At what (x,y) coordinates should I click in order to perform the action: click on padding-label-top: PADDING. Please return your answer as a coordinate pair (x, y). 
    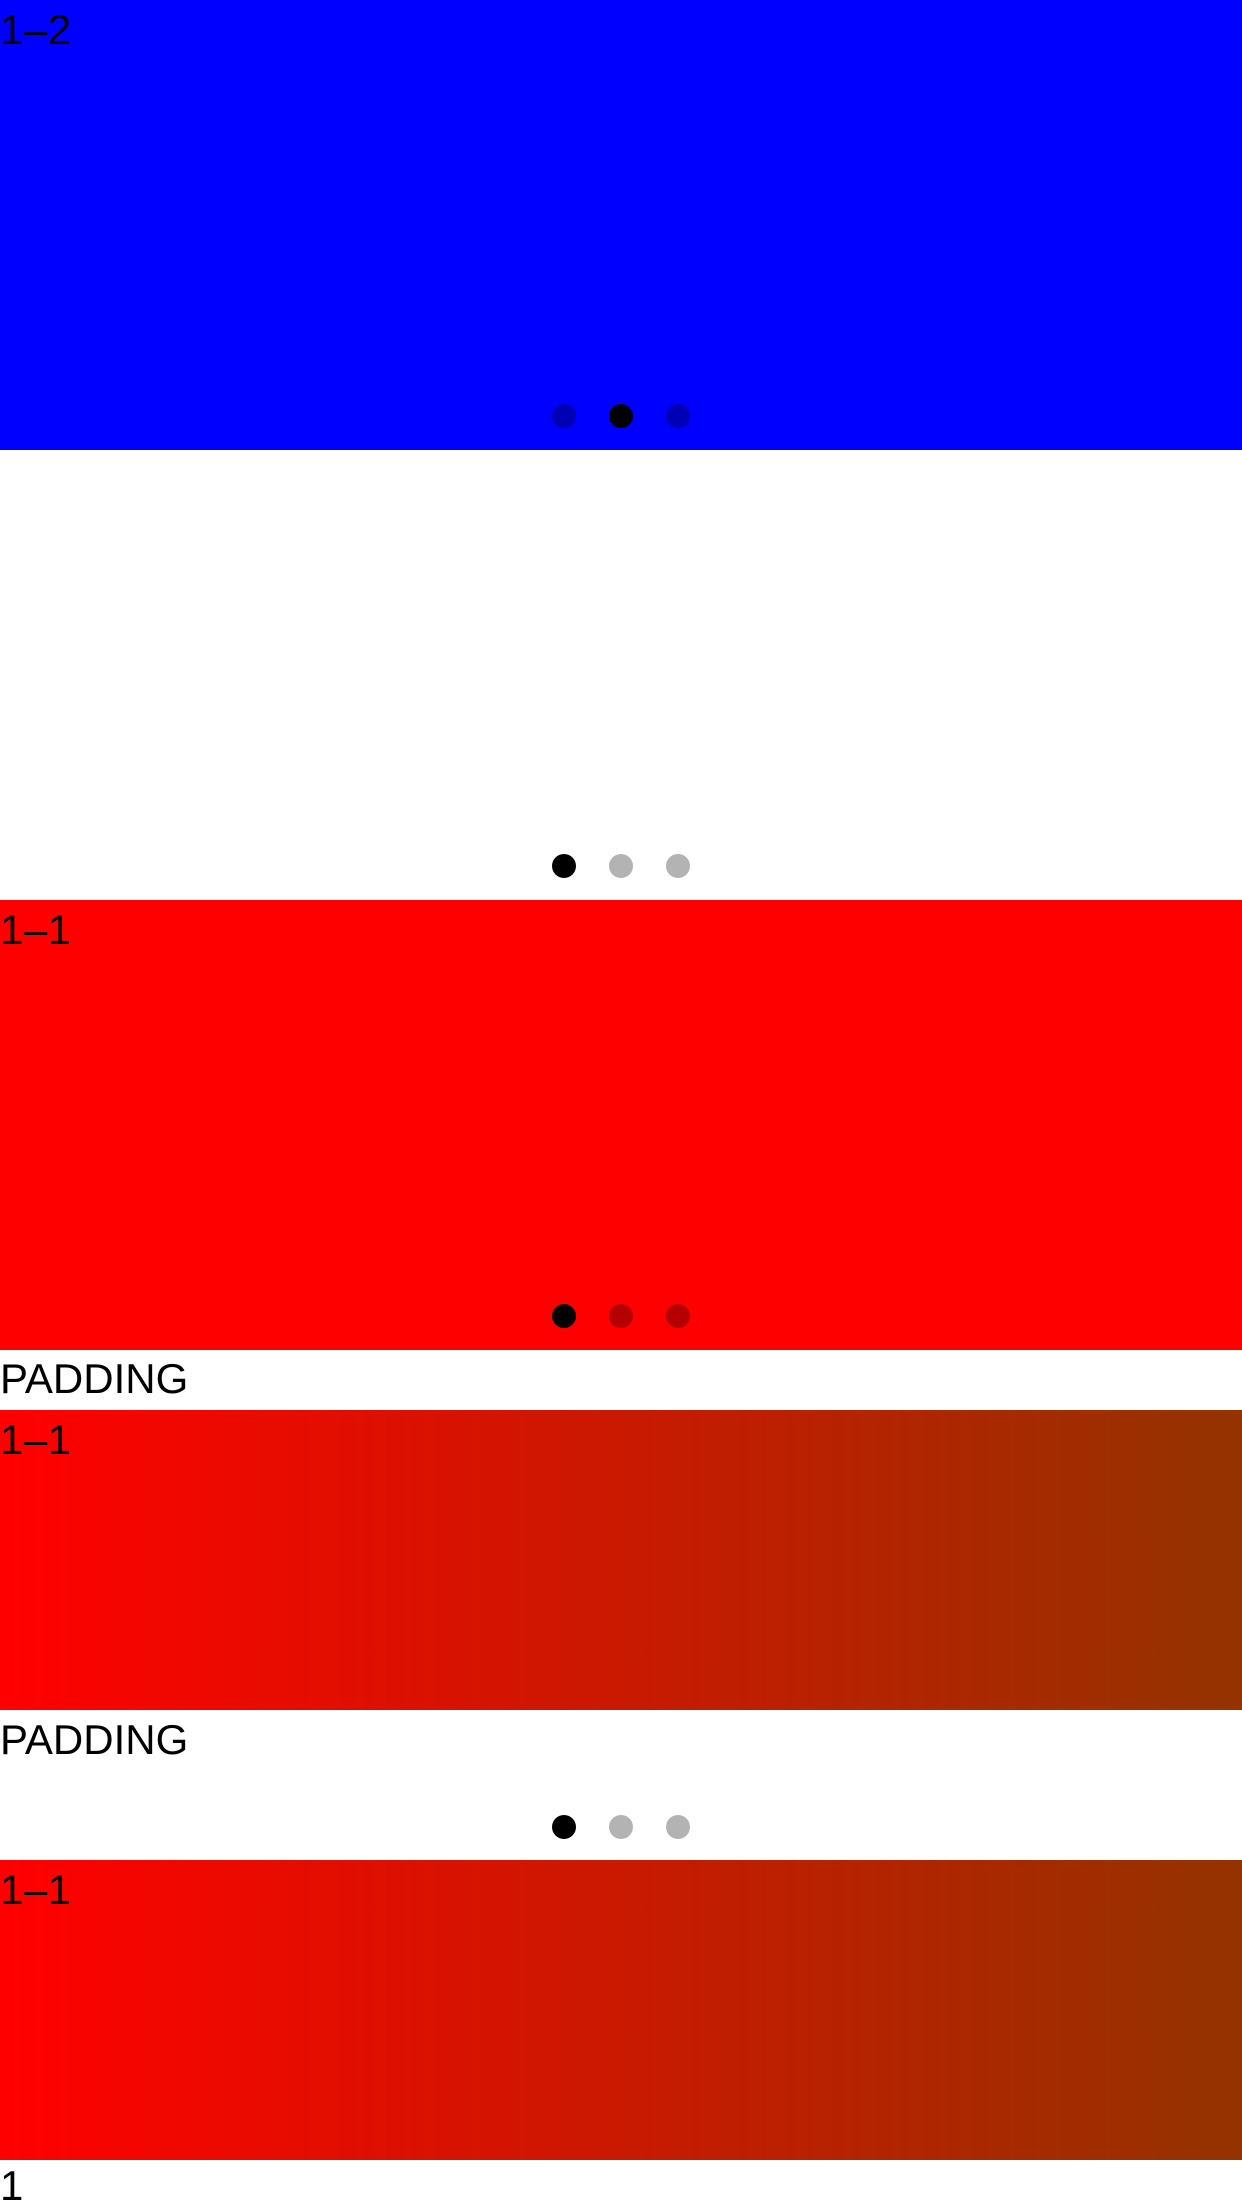
    Looking at the image, I should click on (94, 1378).